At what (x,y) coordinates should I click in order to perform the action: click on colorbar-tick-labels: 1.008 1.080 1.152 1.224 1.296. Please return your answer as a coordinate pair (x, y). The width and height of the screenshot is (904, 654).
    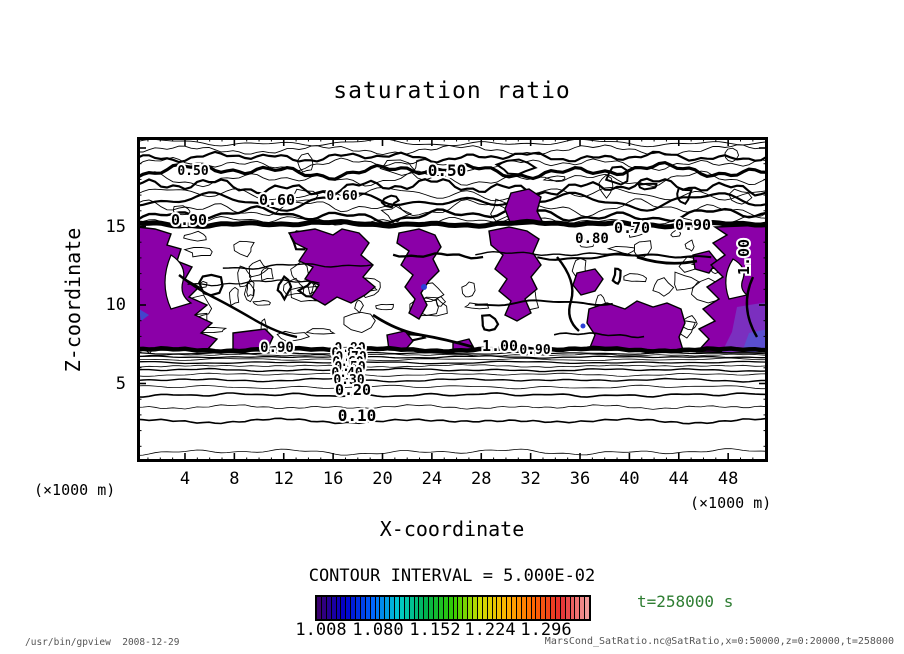
    Looking at the image, I should click on (452, 630).